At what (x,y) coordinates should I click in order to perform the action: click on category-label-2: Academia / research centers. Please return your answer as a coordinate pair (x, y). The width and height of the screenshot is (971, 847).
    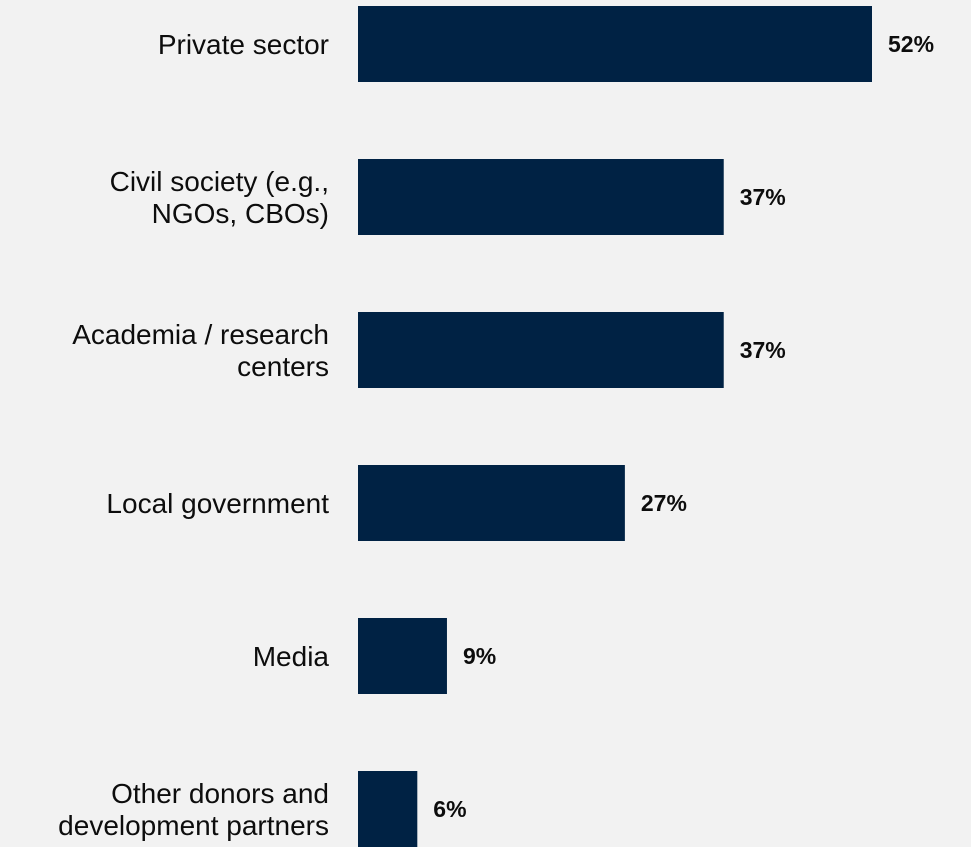
    Looking at the image, I should click on (200, 350).